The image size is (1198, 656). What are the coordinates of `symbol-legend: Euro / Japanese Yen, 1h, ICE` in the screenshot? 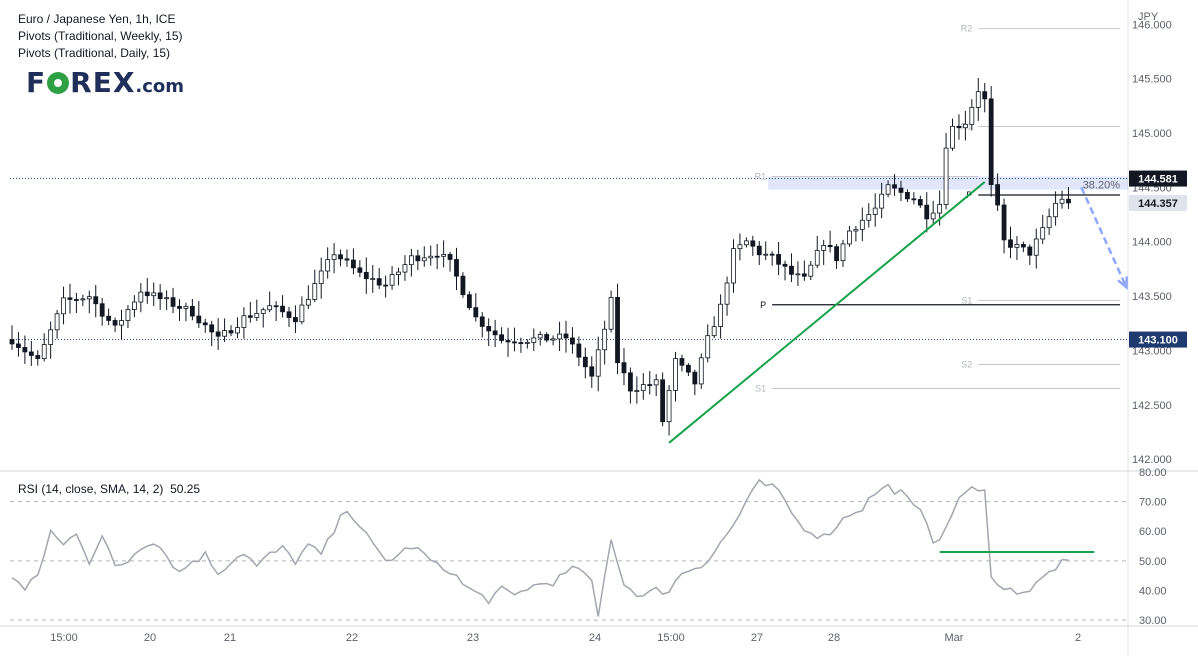 It's located at (97, 19).